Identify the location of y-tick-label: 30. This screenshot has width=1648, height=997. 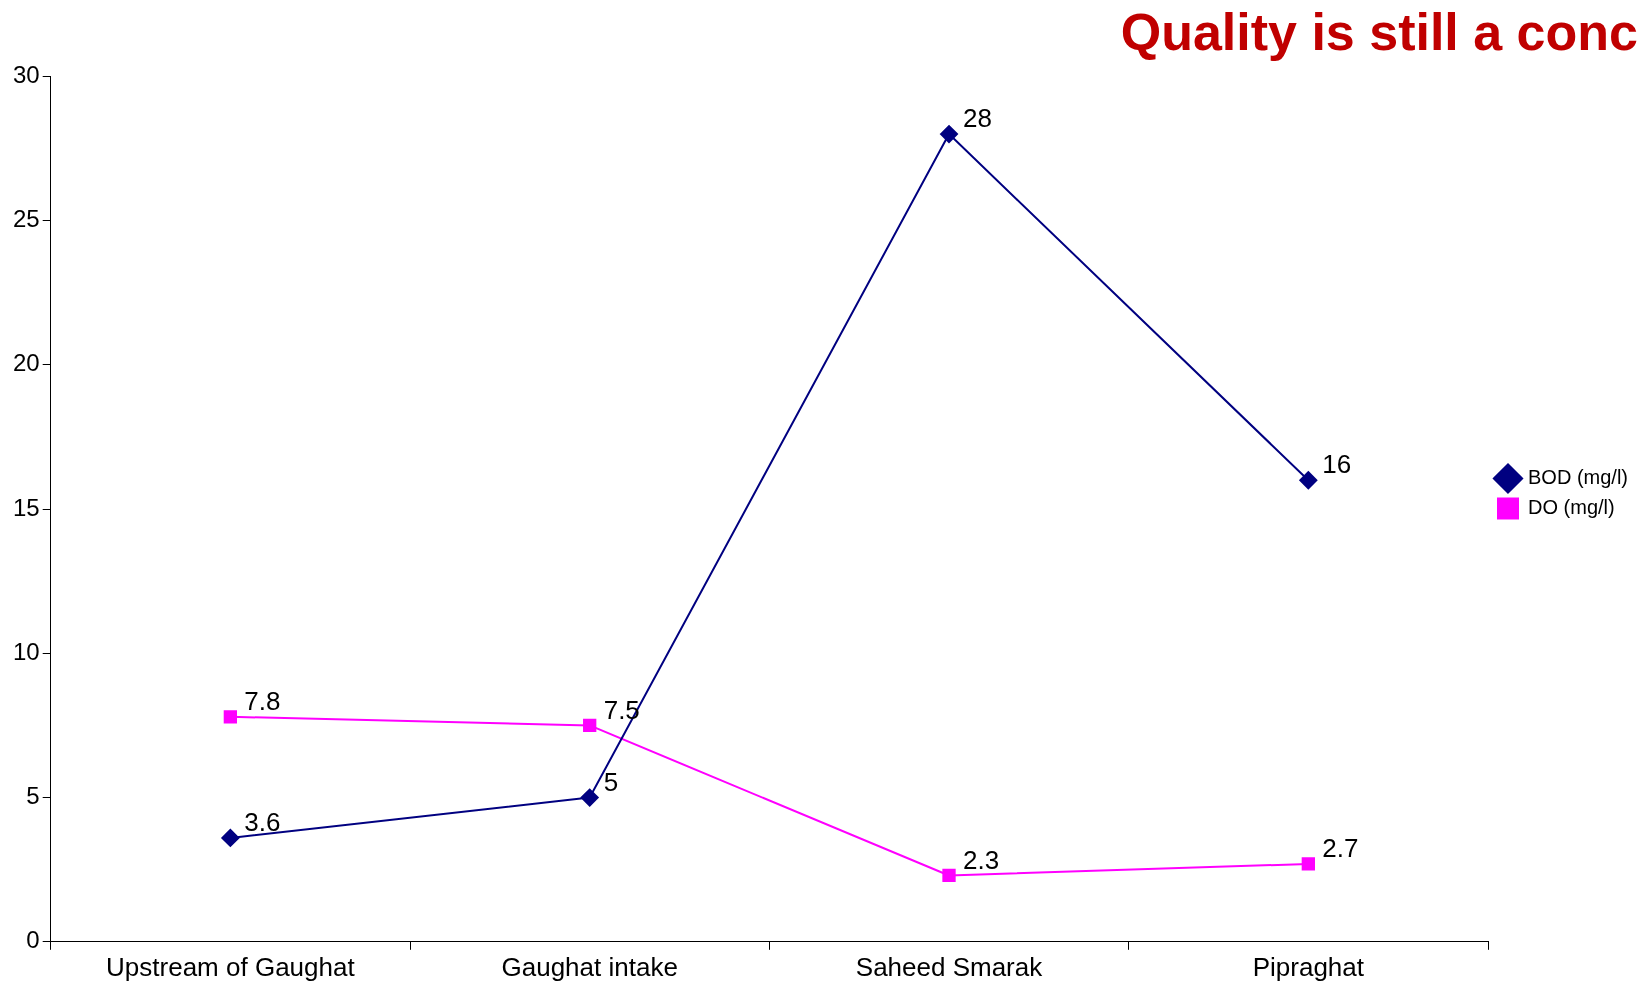
(26, 75).